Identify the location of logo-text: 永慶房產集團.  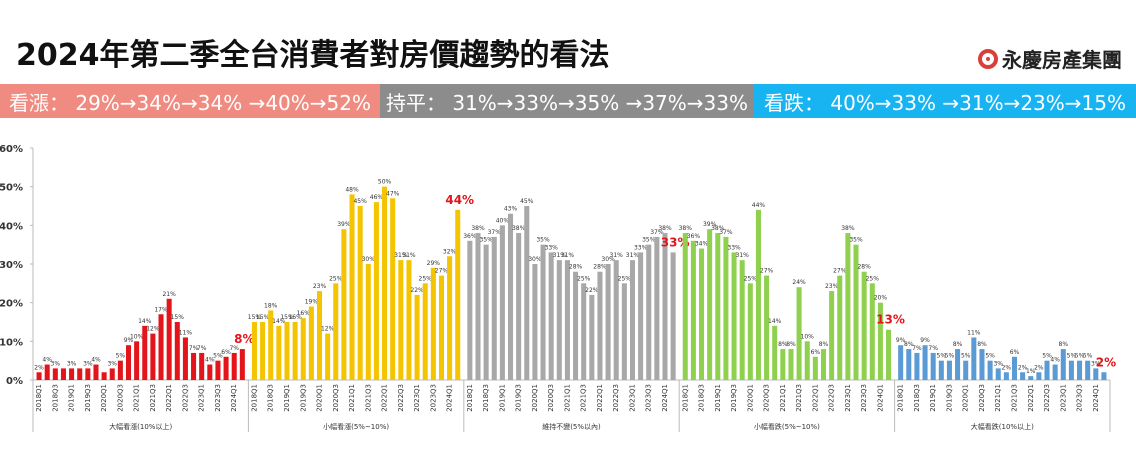
(1062, 60).